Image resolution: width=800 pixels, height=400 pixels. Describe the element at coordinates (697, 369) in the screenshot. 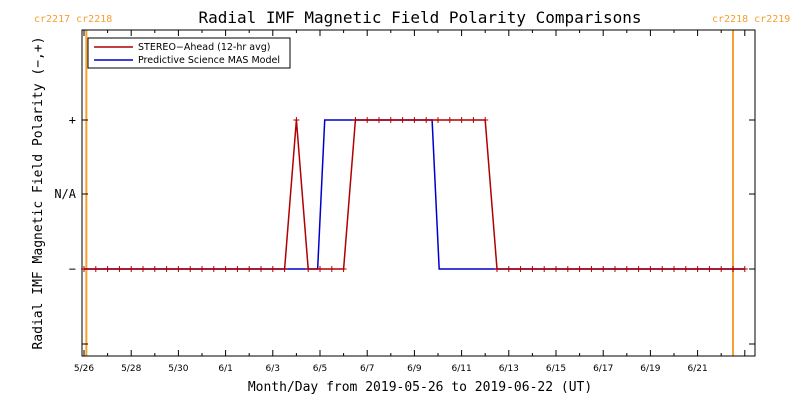

I see `x-tick-label: 6/21` at that location.